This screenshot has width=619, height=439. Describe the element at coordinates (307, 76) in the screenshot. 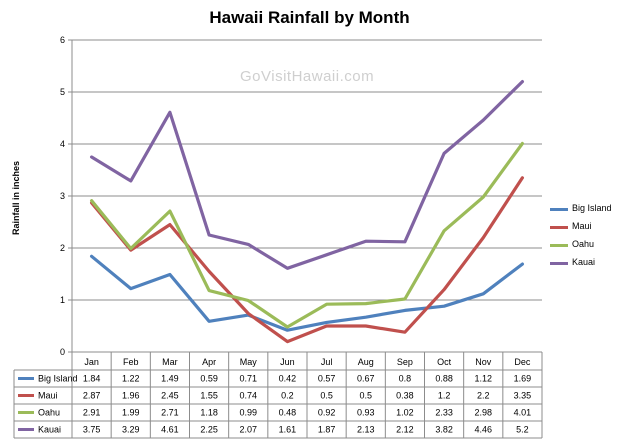

I see `watermark: GoVisitHawaii.com` at that location.